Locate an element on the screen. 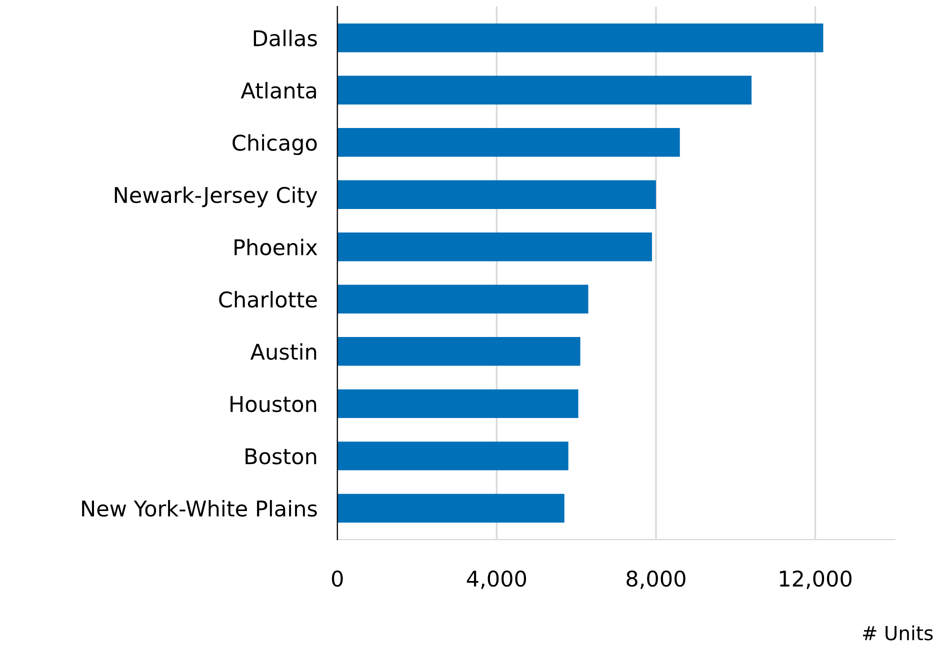  x-axis-title: # Units is located at coordinates (897, 632).